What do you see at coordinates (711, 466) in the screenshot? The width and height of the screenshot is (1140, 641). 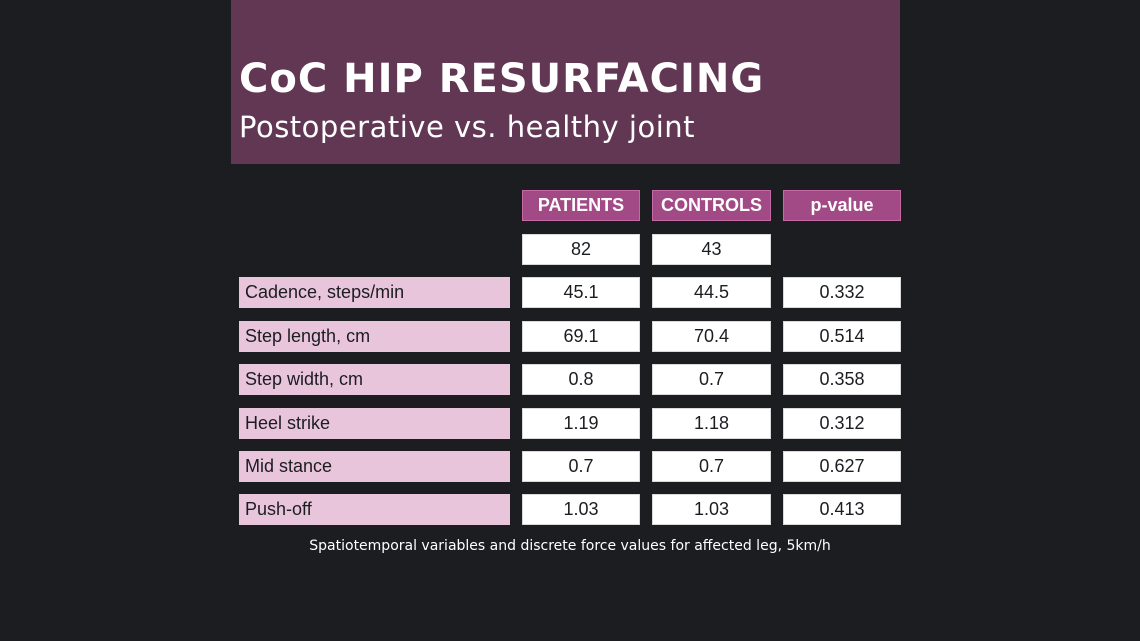 I see `mid-stance-controls-cell: 0.7` at bounding box center [711, 466].